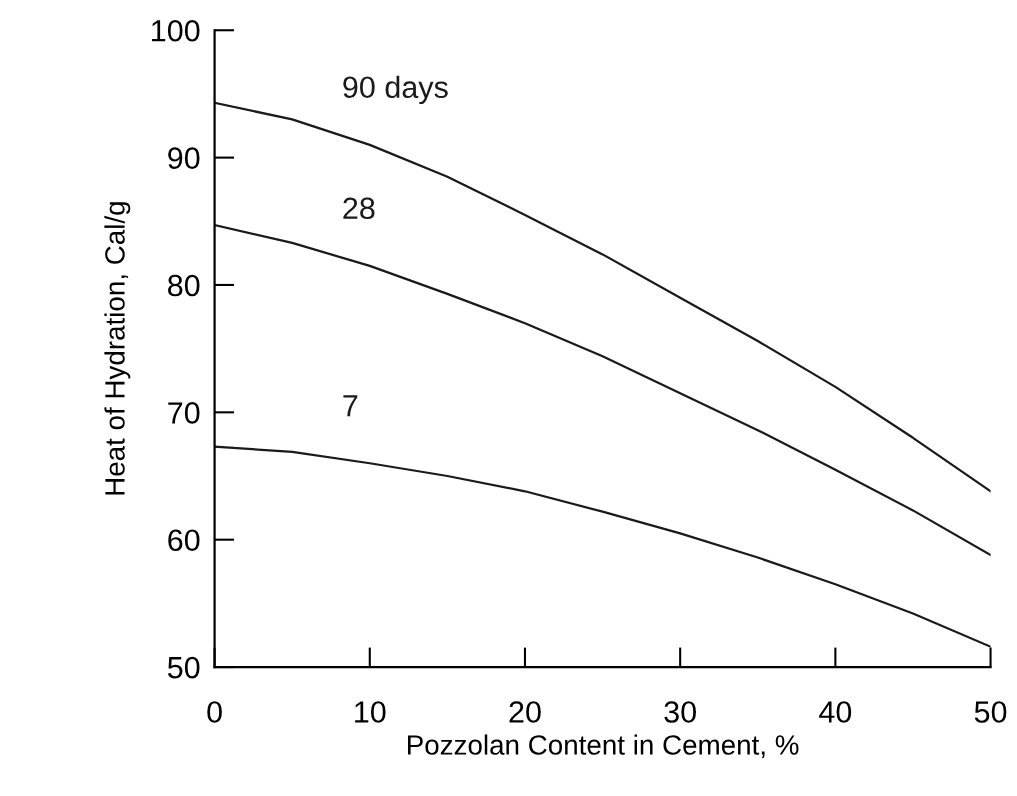  What do you see at coordinates (184, 285) in the screenshot?
I see `y-tick-label: 80` at bounding box center [184, 285].